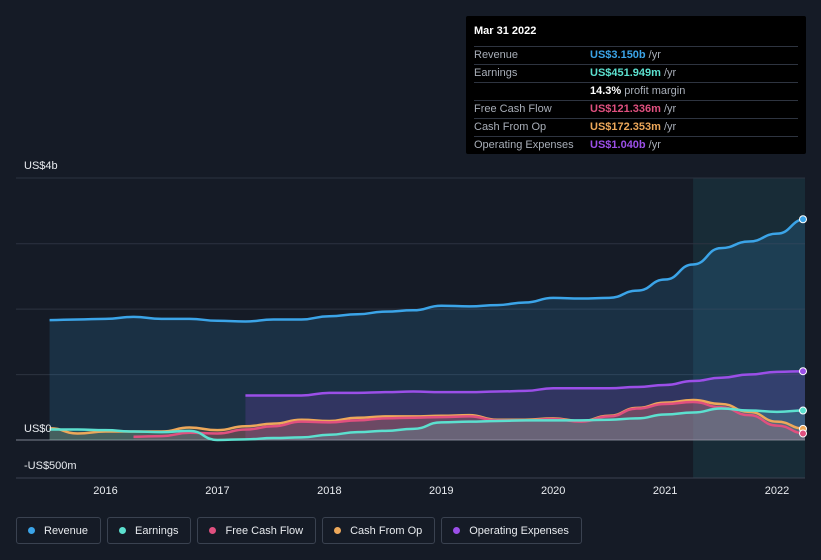 Image resolution: width=821 pixels, height=560 pixels. I want to click on tooltip-row: Operating Expenses US$1.040b/yr, so click(636, 145).